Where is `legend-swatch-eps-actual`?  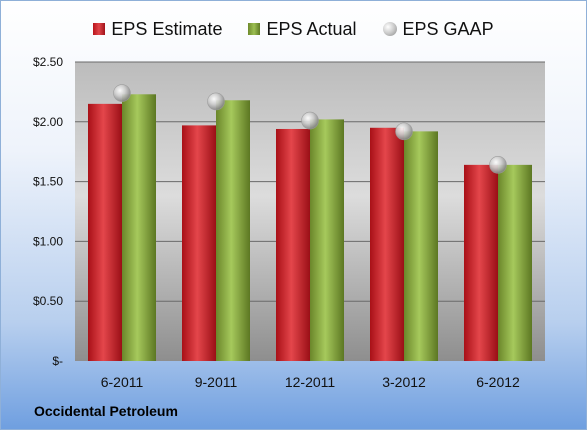 legend-swatch-eps-actual is located at coordinates (254, 29).